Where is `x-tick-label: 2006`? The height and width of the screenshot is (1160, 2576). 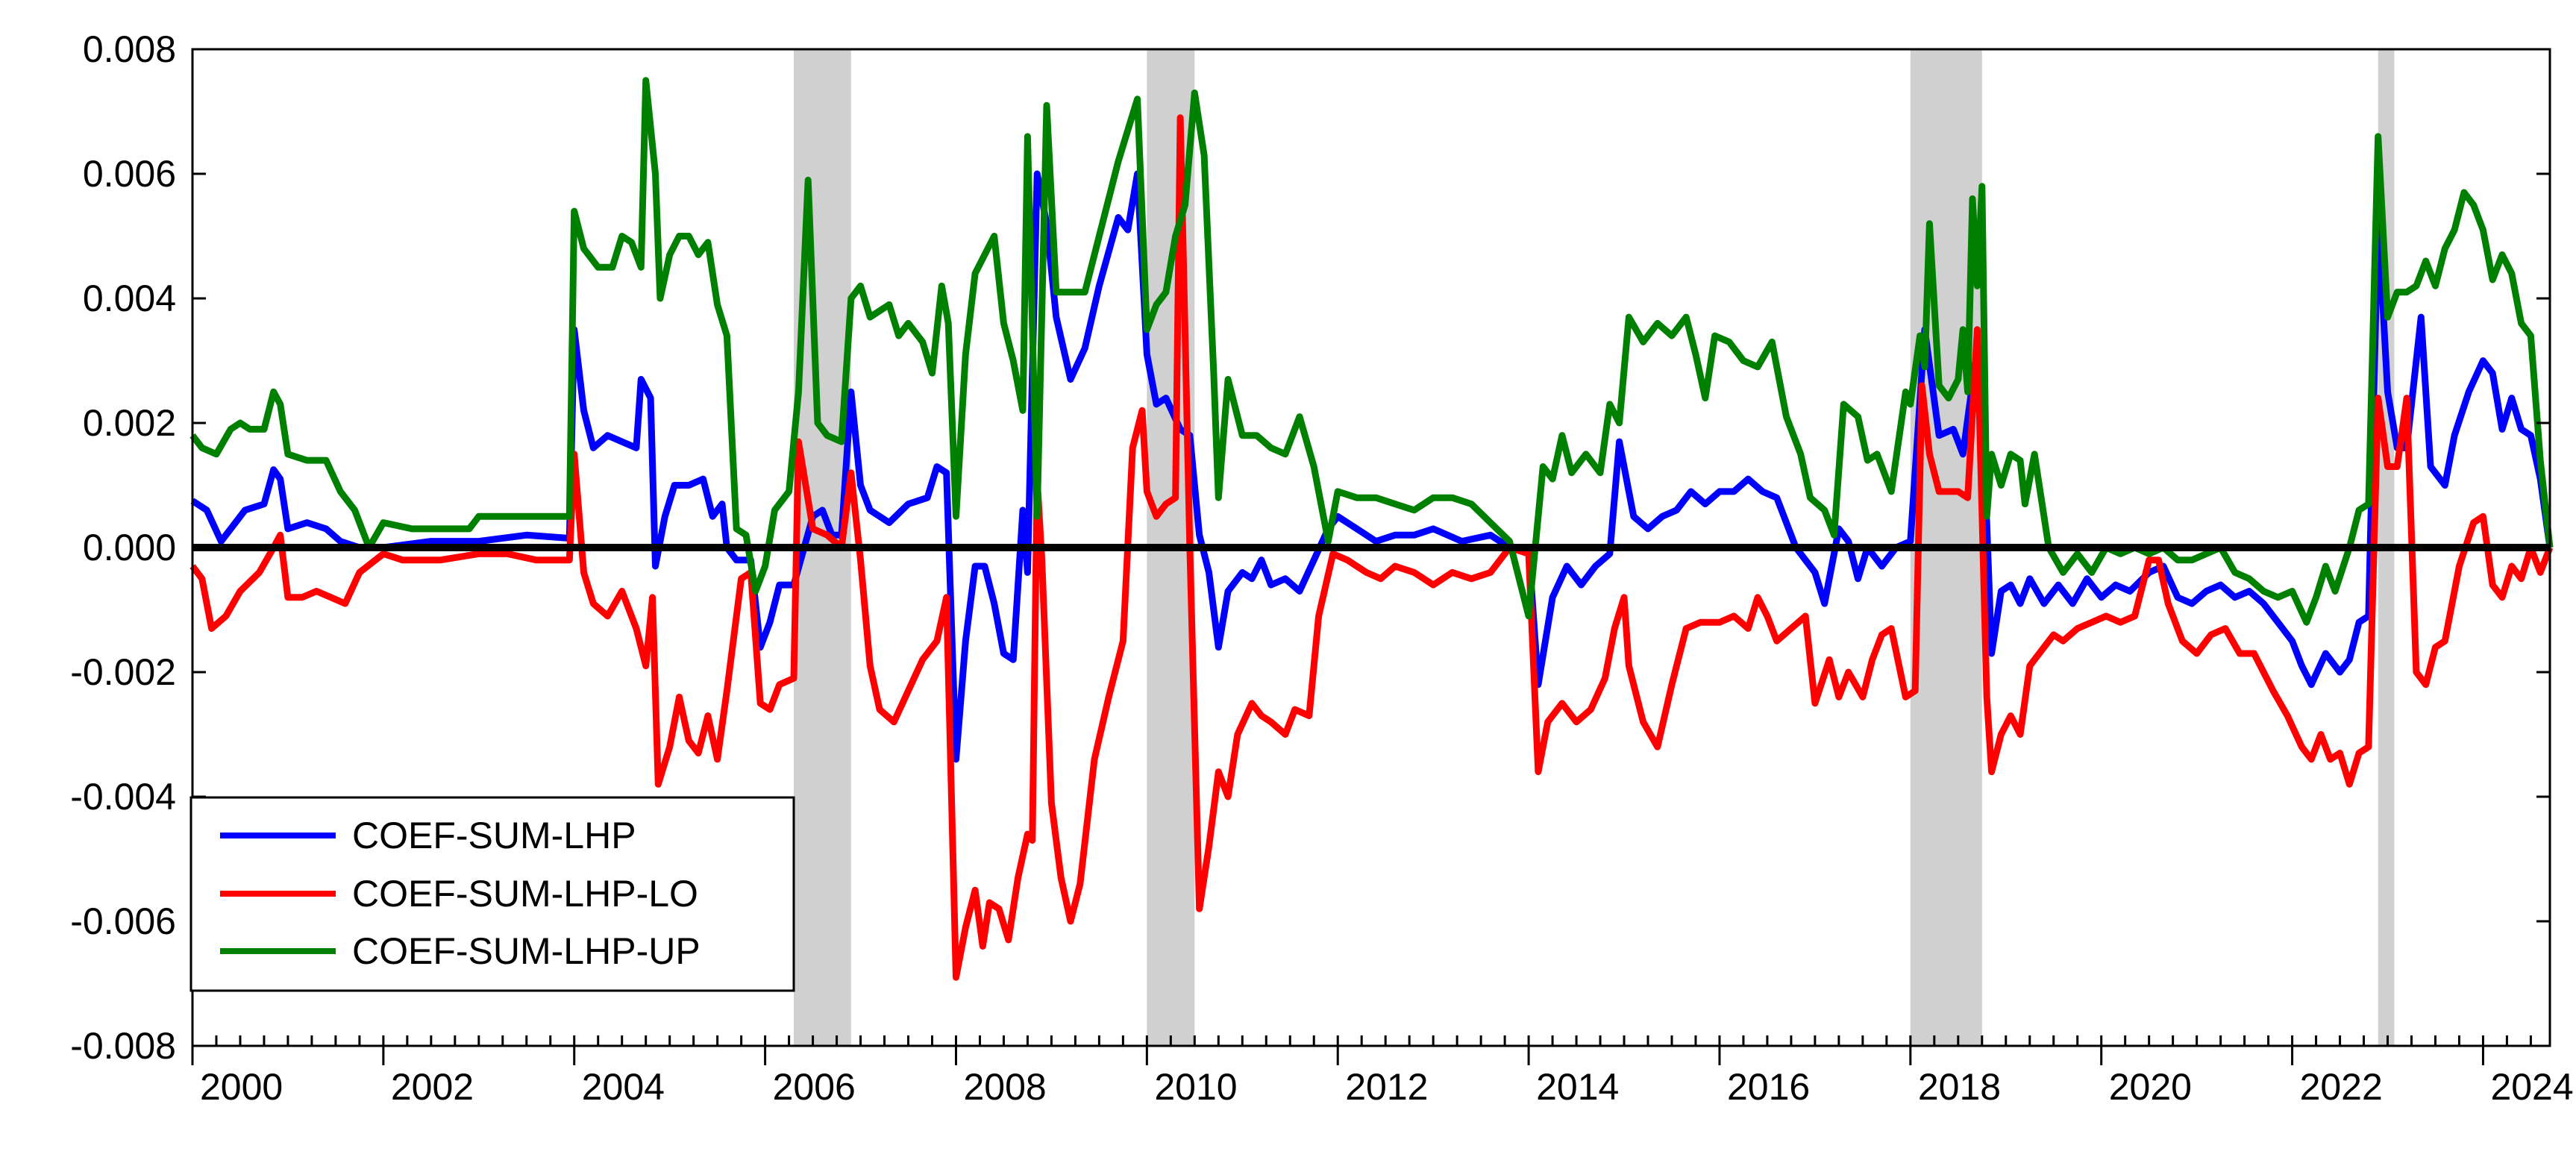
x-tick-label: 2006 is located at coordinates (814, 1087).